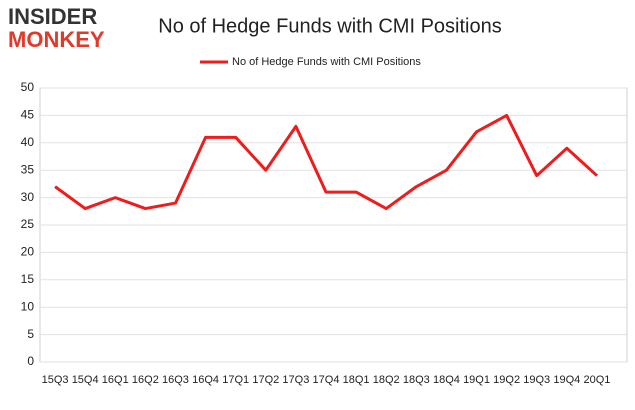  What do you see at coordinates (28, 306) in the screenshot?
I see `y-tick-label: 10` at bounding box center [28, 306].